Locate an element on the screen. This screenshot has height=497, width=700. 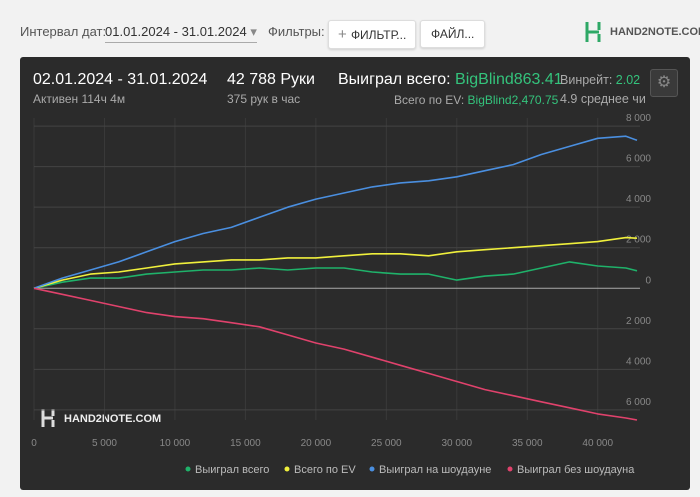
x-tick-label: 5 000 is located at coordinates (104, 443).